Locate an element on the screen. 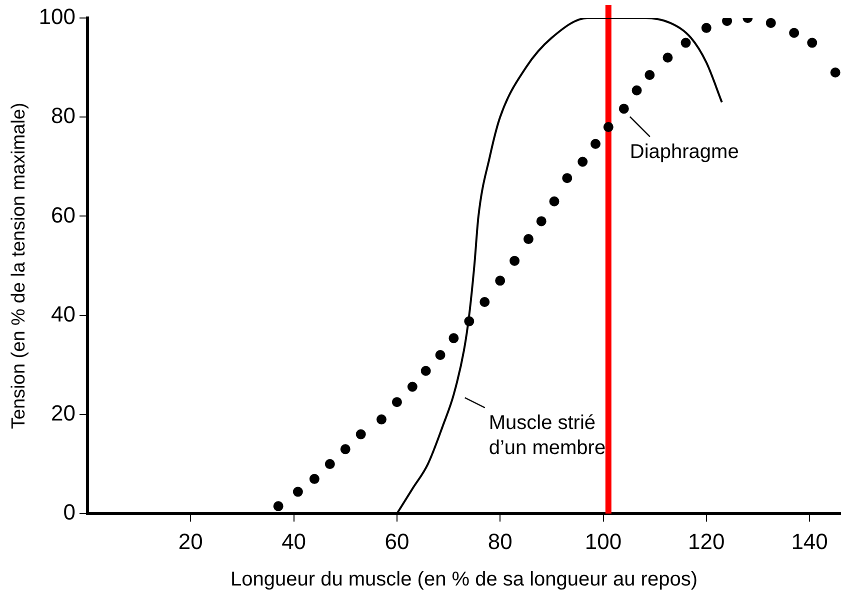  x-axis-title: Longueur du muscle (en % de sa longueur au repos) is located at coordinates (464, 579).